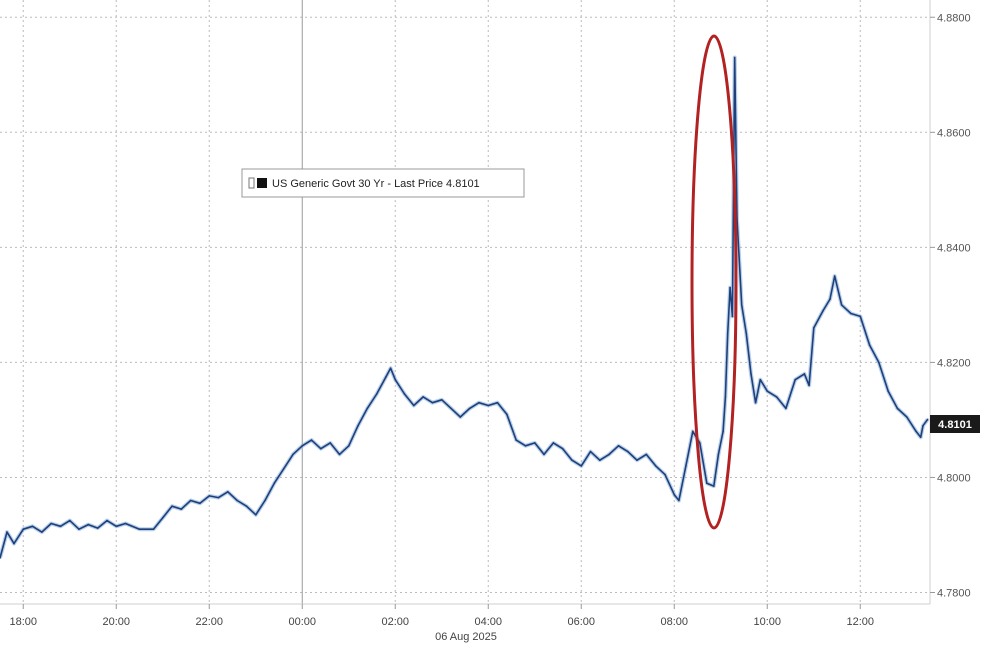  I want to click on x-tick-label: 22:00, so click(209, 622).